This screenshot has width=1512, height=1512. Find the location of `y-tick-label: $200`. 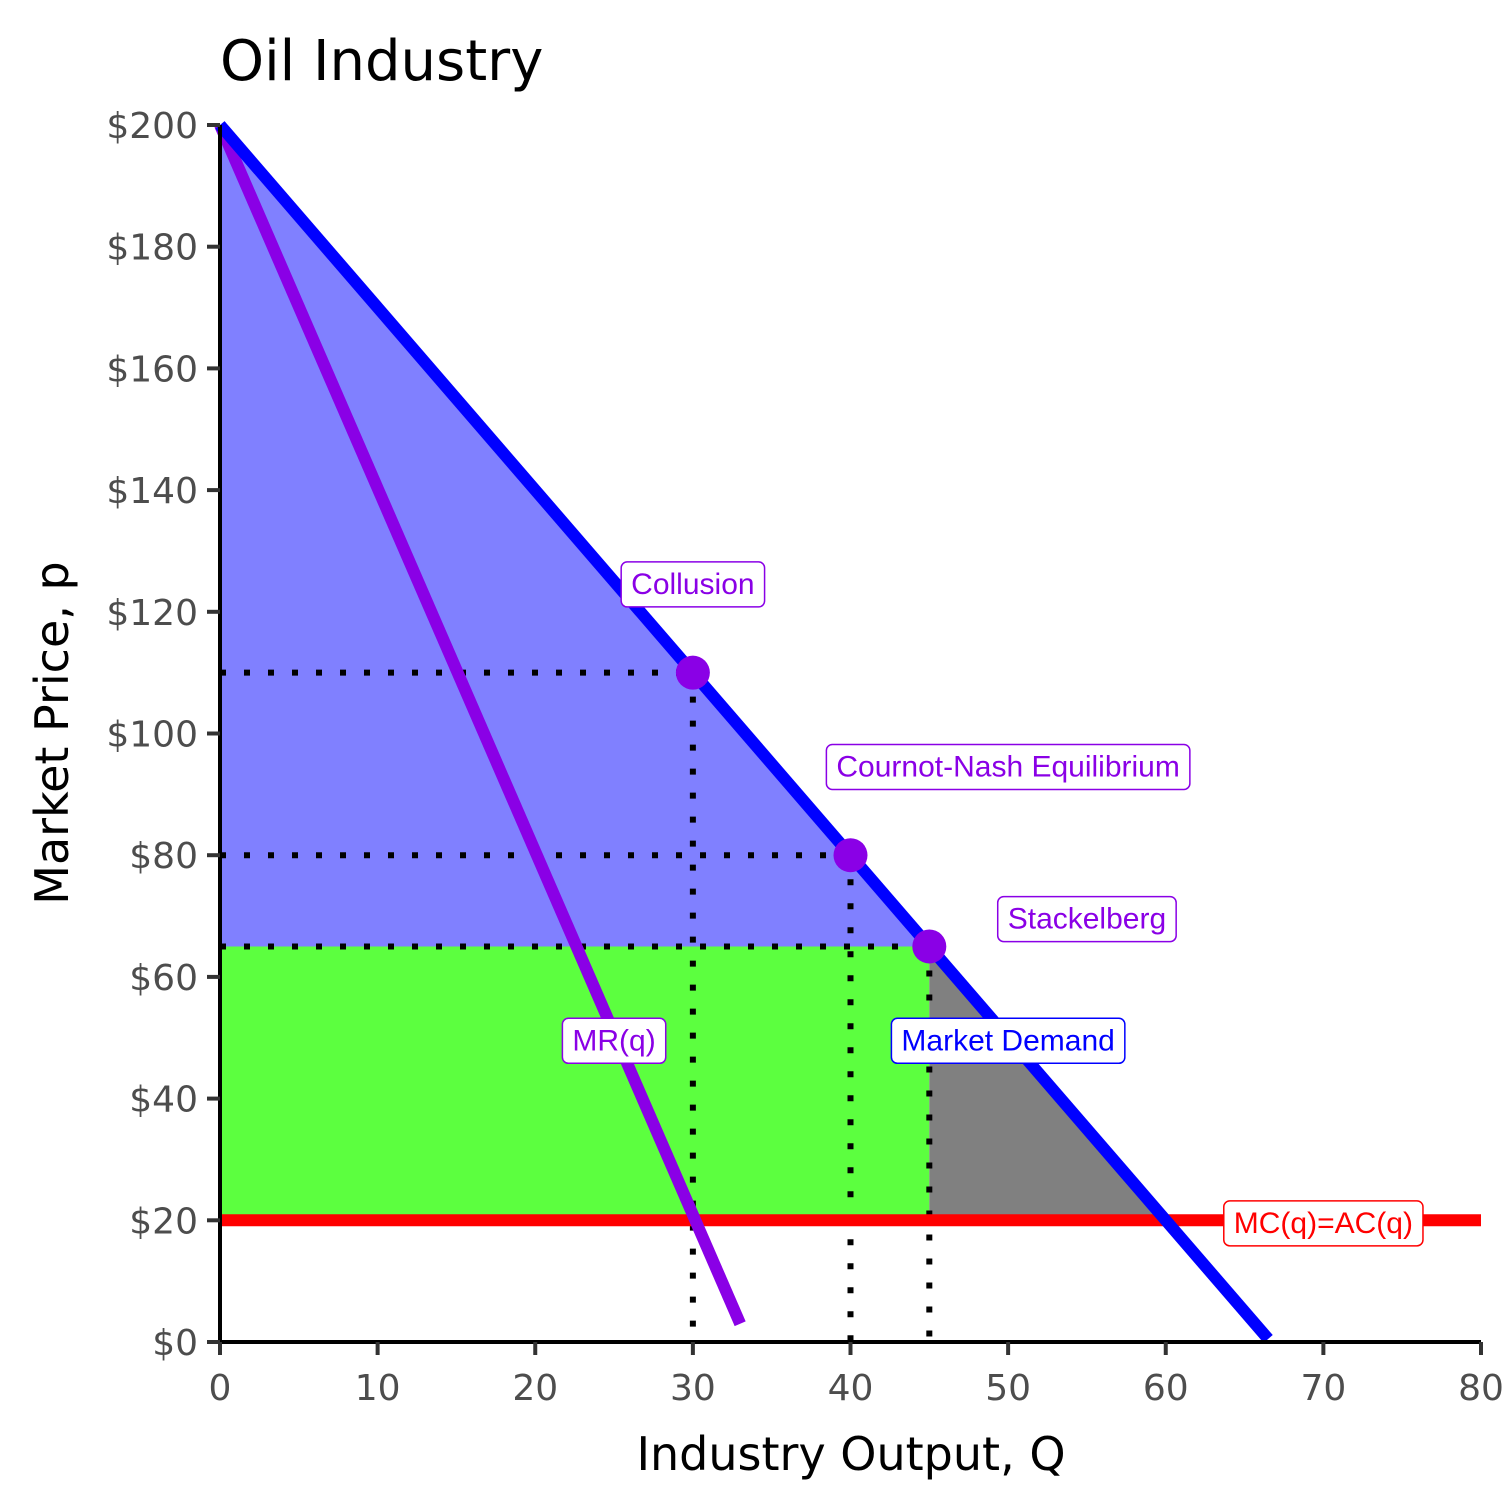

y-tick-label: $200 is located at coordinates (152, 126).